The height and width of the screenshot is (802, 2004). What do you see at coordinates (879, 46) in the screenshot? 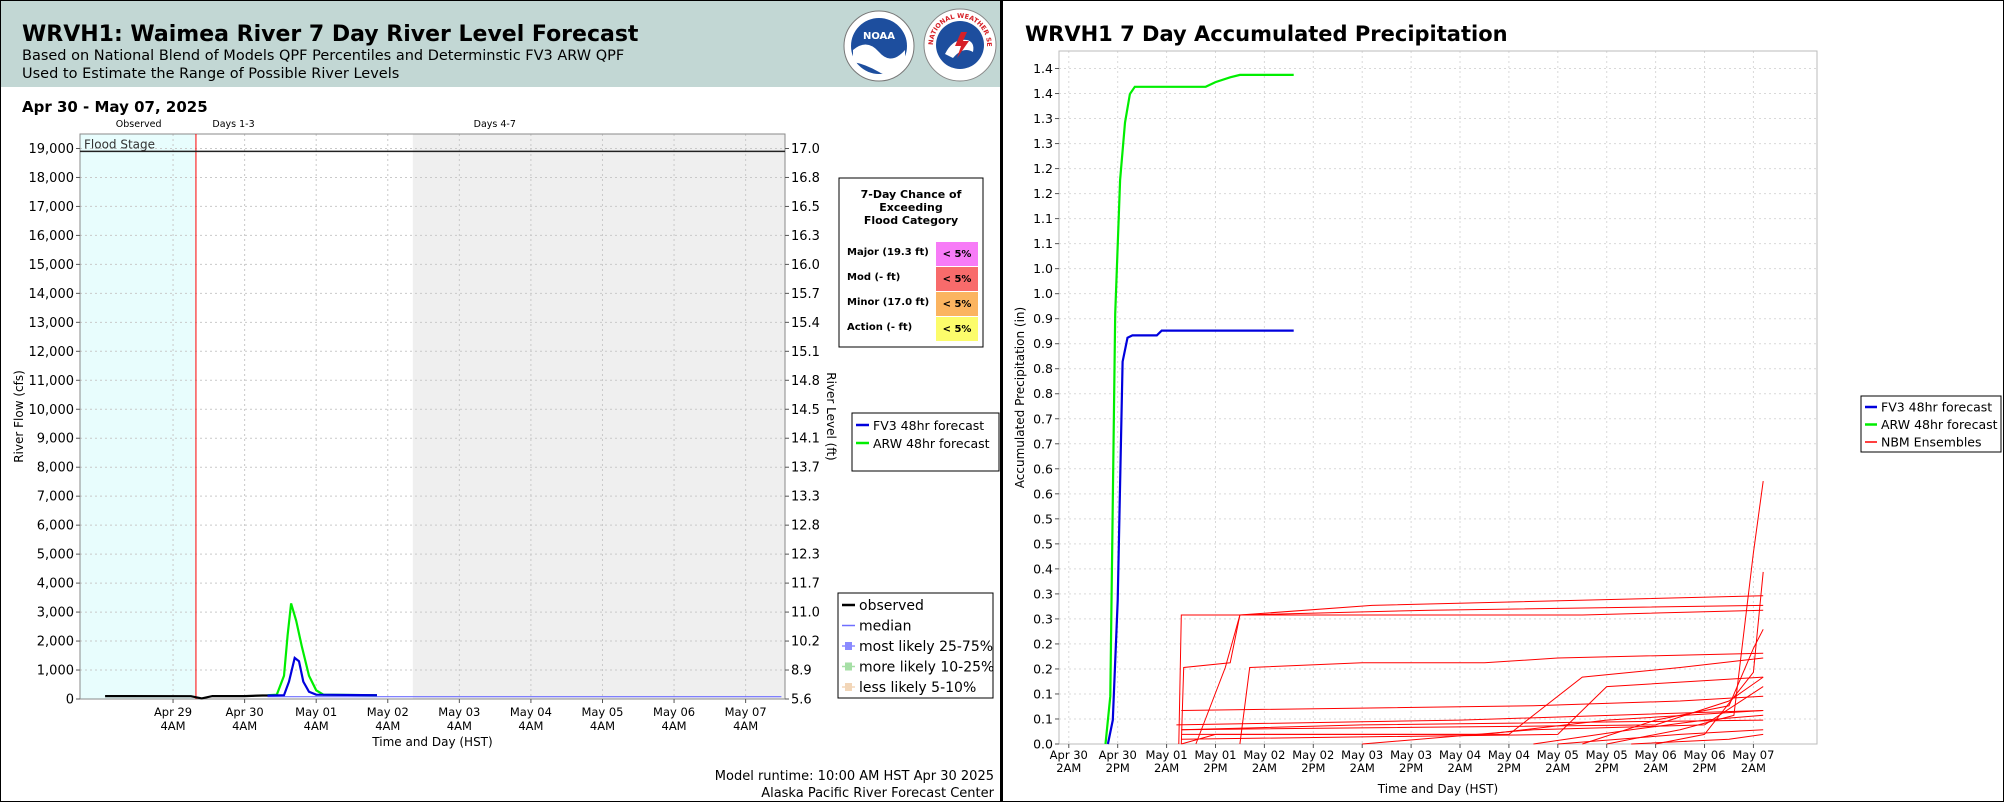
I see `noaa-logo-icon: NOAA` at bounding box center [879, 46].